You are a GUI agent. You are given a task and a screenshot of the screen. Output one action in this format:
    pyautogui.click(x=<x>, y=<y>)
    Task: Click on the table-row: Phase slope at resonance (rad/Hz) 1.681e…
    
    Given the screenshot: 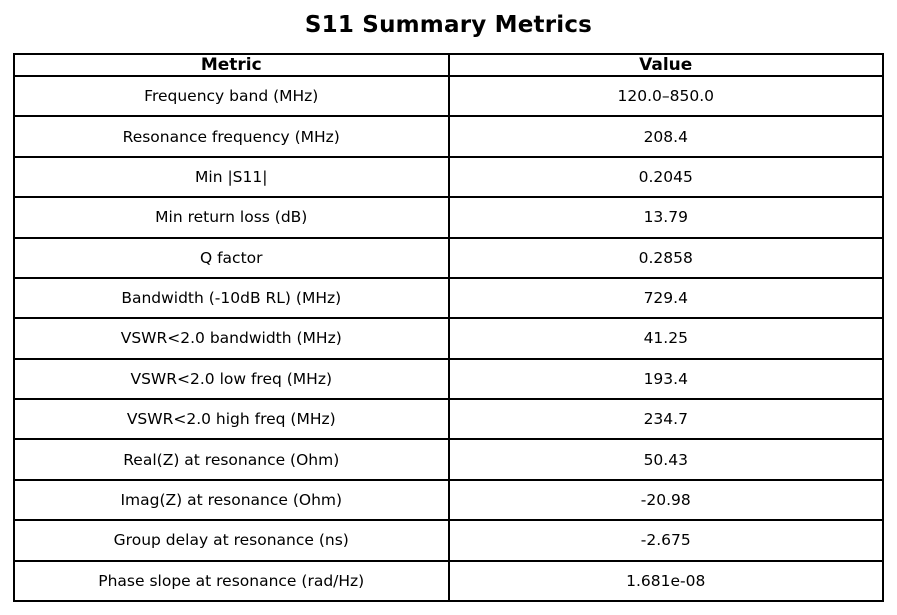 What is the action you would take?
    pyautogui.click(x=448, y=580)
    